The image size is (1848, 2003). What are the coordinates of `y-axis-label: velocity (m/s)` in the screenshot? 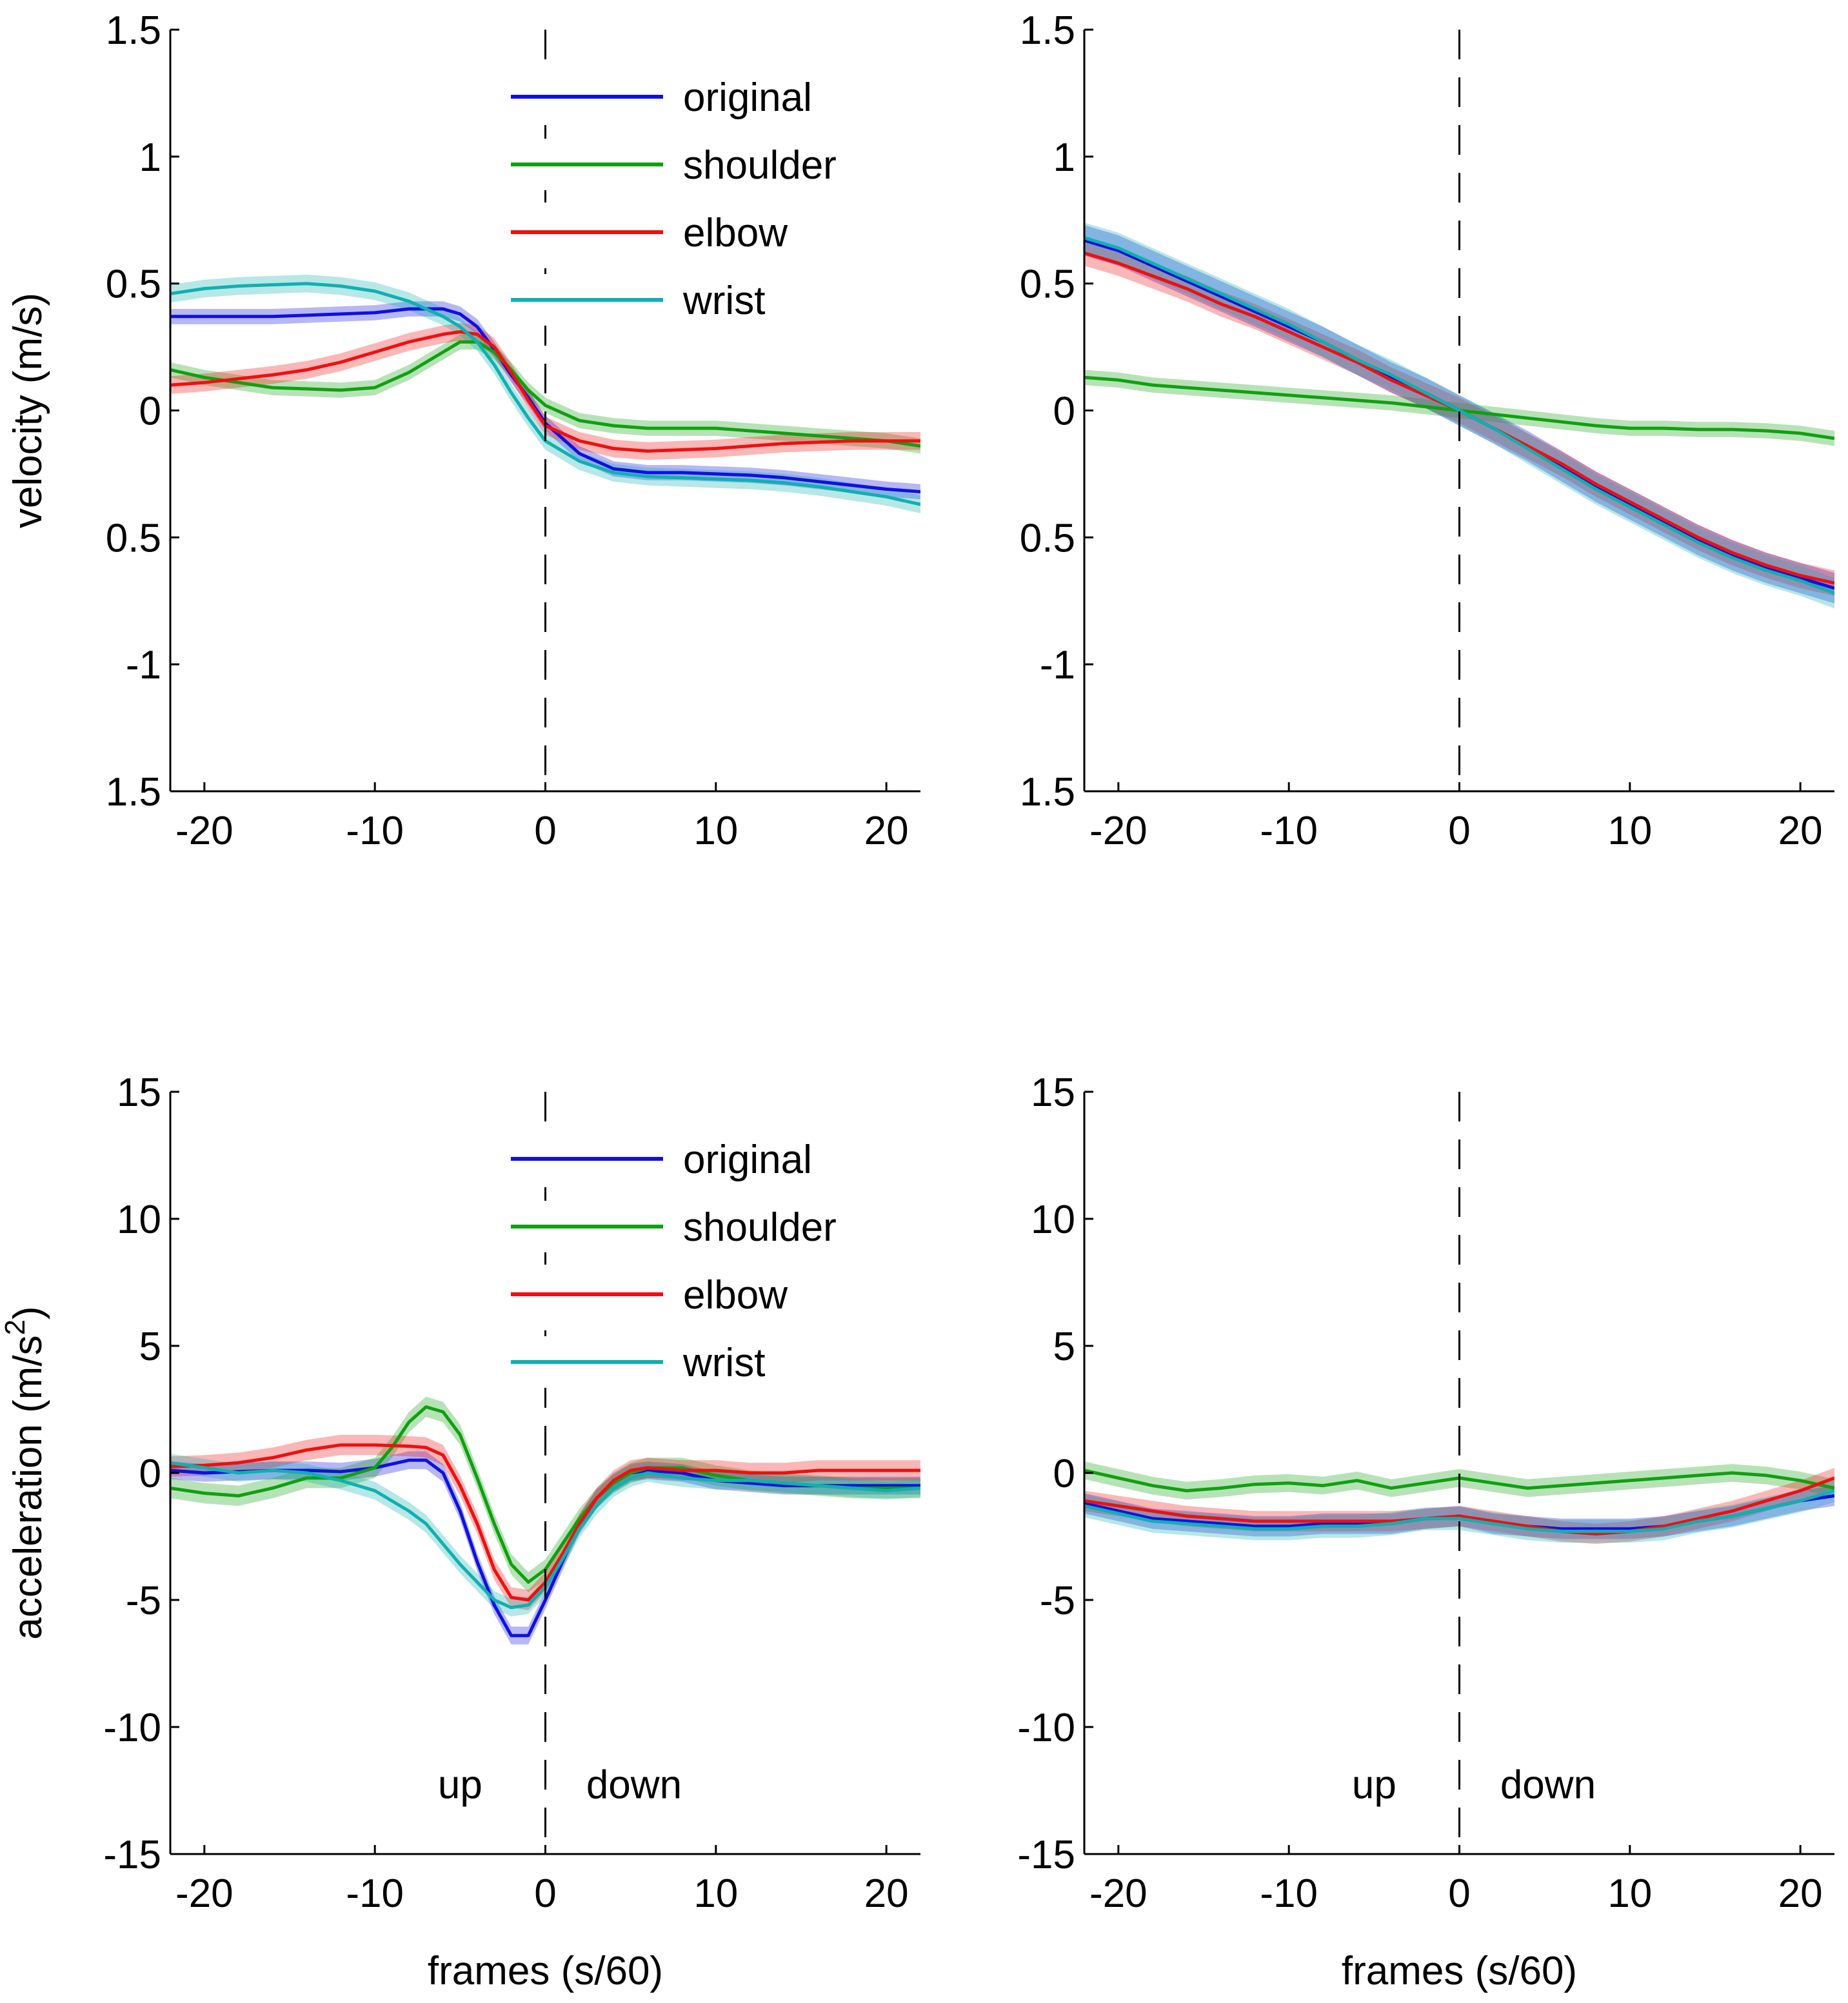 It's located at (28, 410).